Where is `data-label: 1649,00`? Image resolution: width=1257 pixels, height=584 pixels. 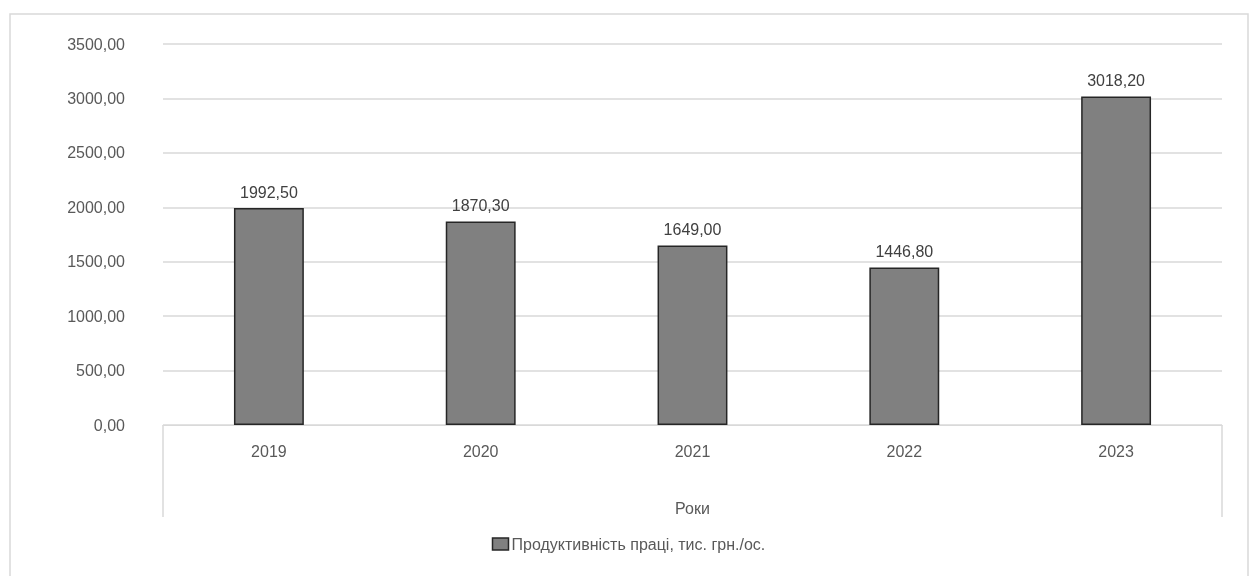
data-label: 1649,00 is located at coordinates (692, 229).